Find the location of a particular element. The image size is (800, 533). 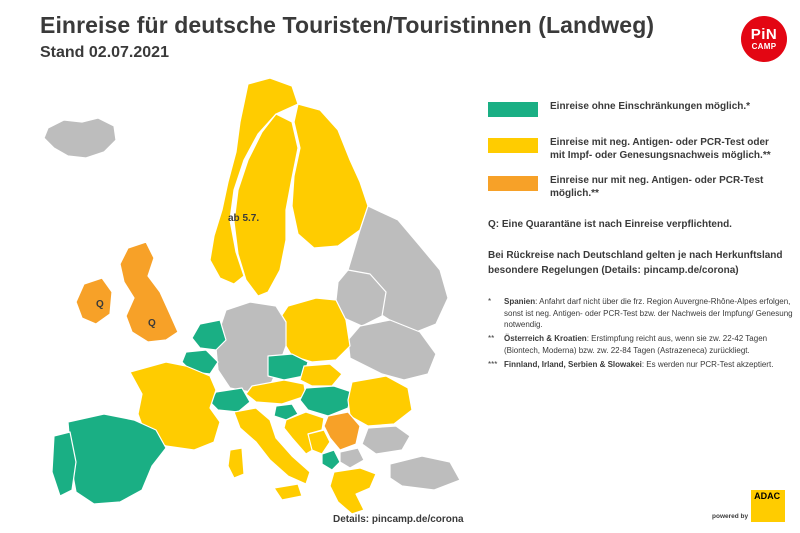

country-spain is located at coordinates (117, 459).